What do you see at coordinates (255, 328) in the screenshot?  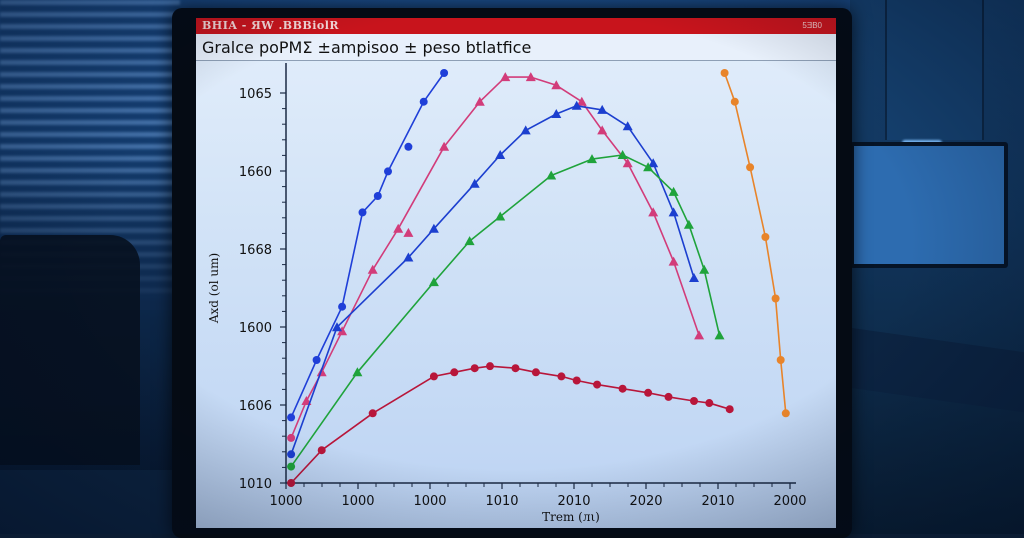 I see `y-tick-label: 1600` at bounding box center [255, 328].